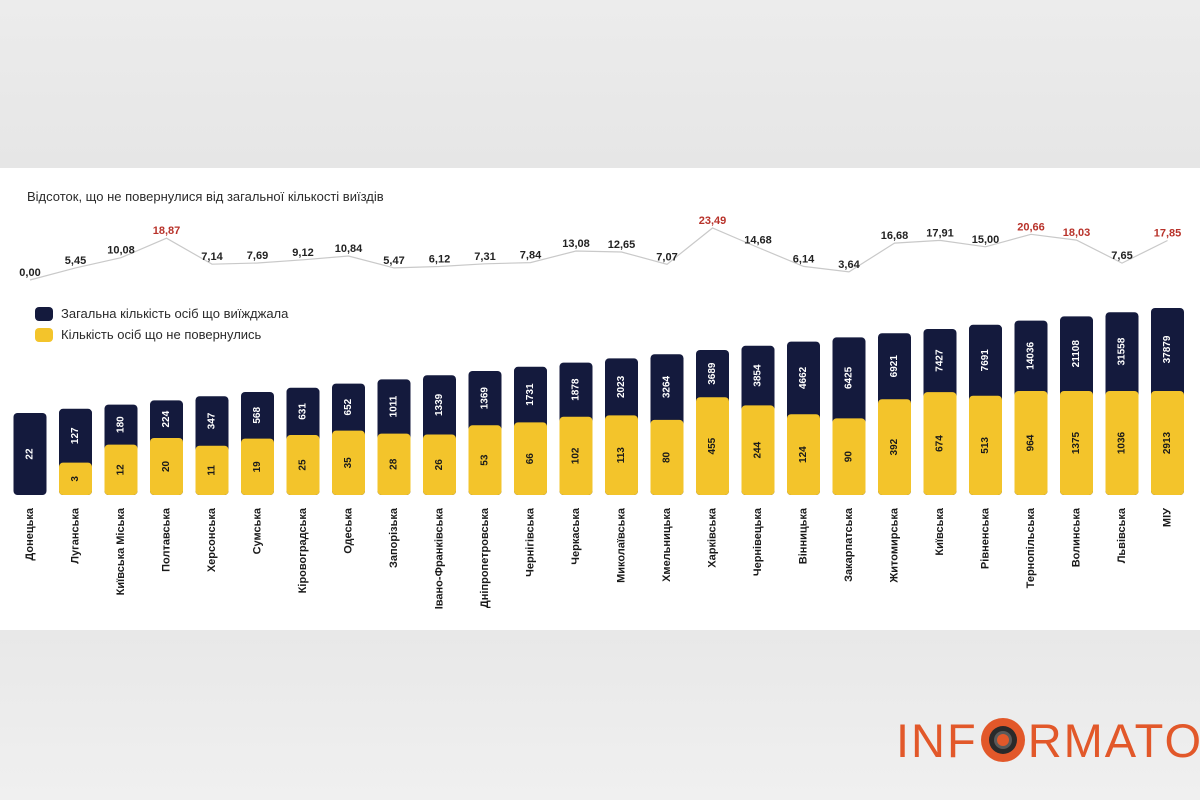 The width and height of the screenshot is (1200, 800). Describe the element at coordinates (576, 389) in the screenshot. I see `total-value-label: 1878` at that location.